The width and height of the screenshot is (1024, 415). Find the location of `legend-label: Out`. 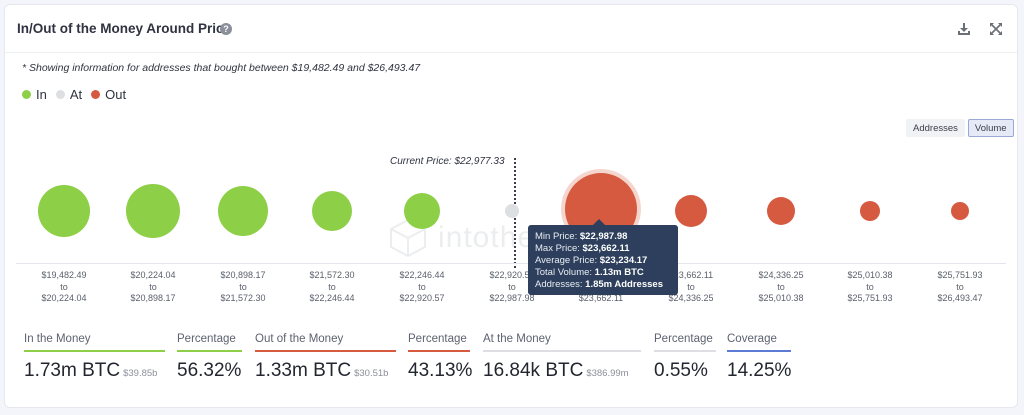

legend-label: Out is located at coordinates (116, 94).